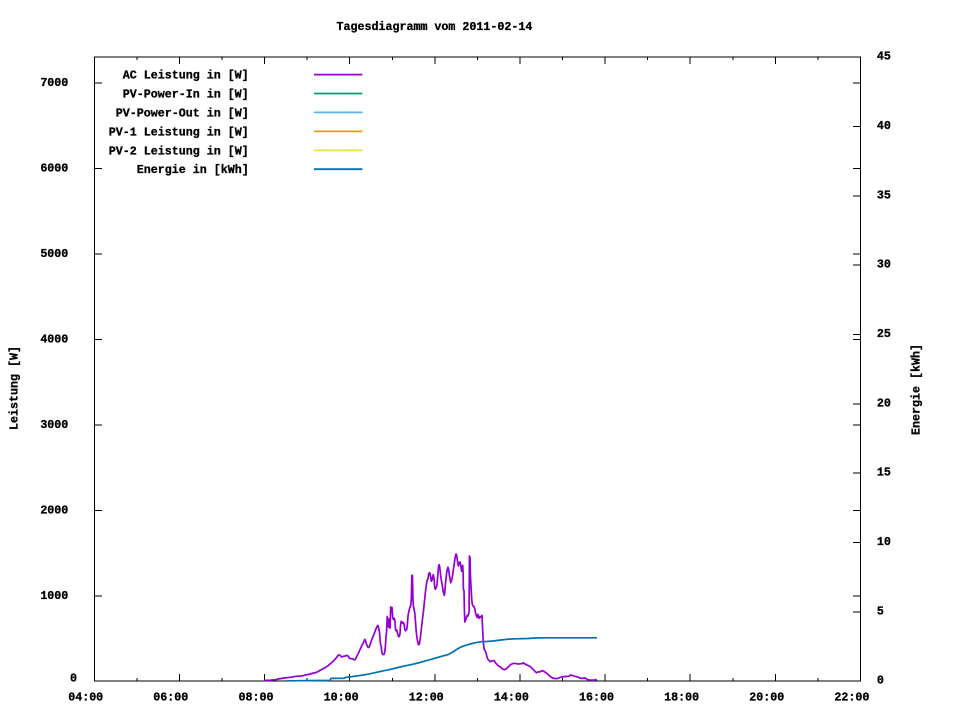  I want to click on svg-text: Energie in [kWh], so click(193, 170).